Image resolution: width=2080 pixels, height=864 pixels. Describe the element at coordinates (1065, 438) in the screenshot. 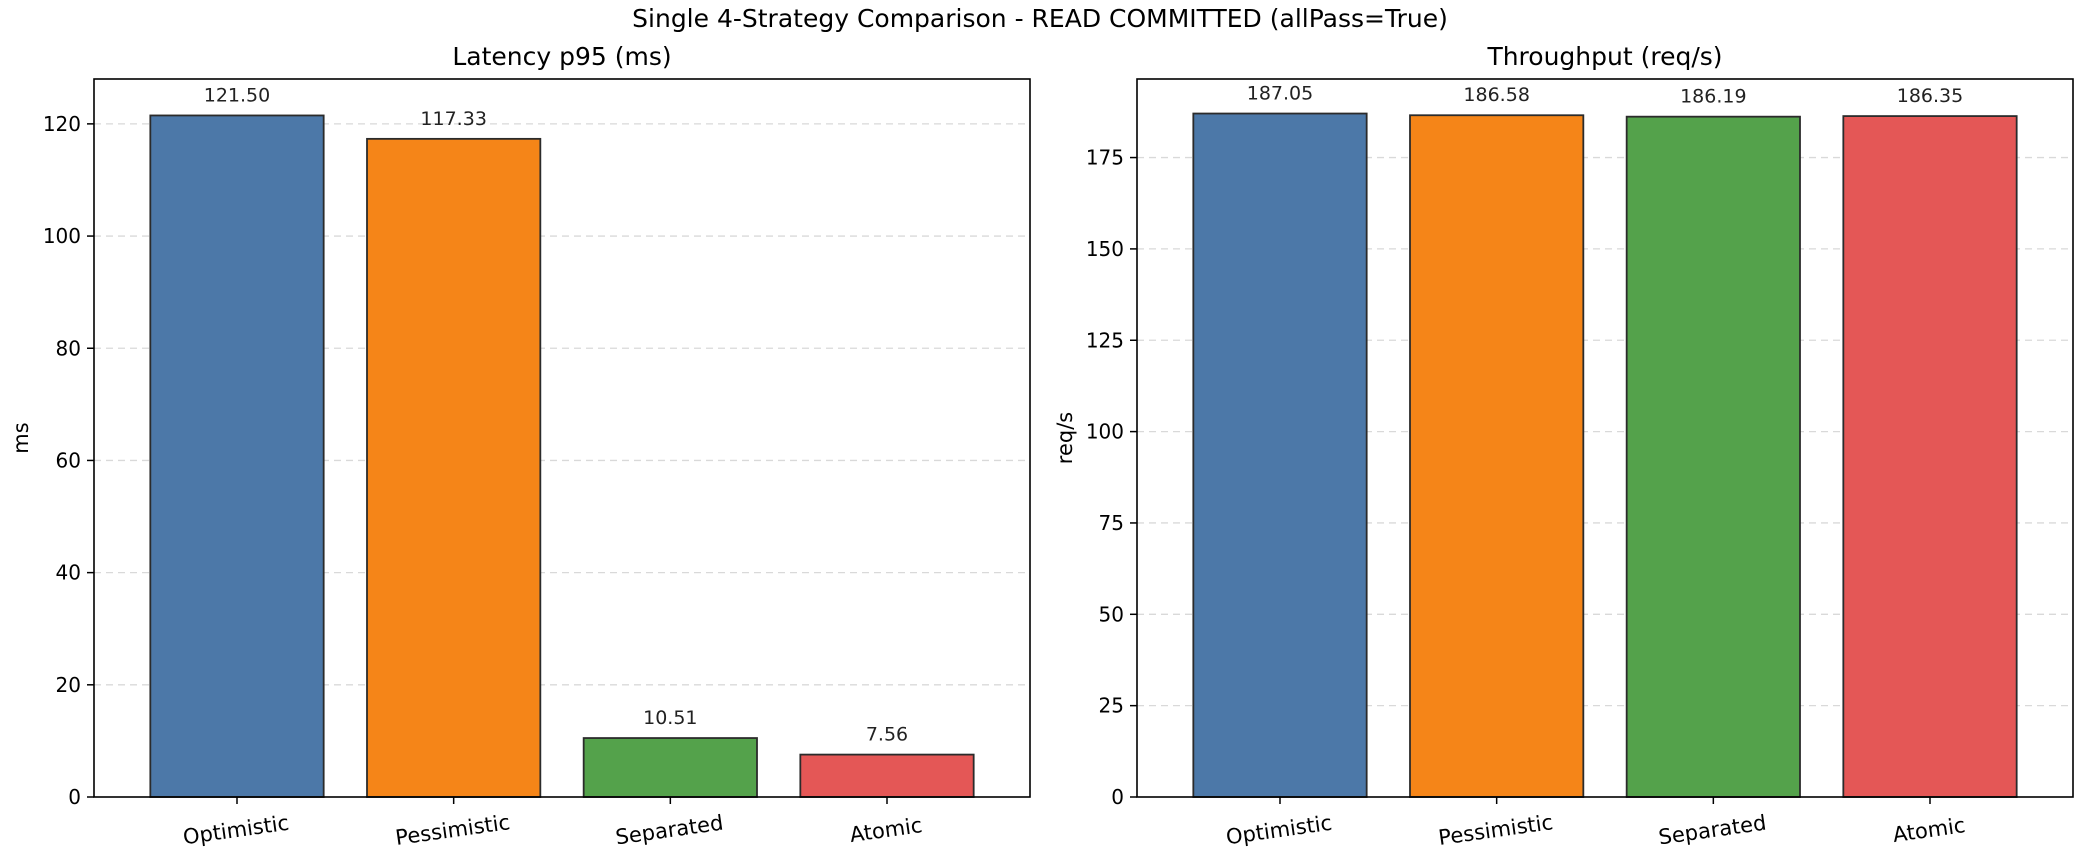

I see `y-axis-label: req/s` at that location.